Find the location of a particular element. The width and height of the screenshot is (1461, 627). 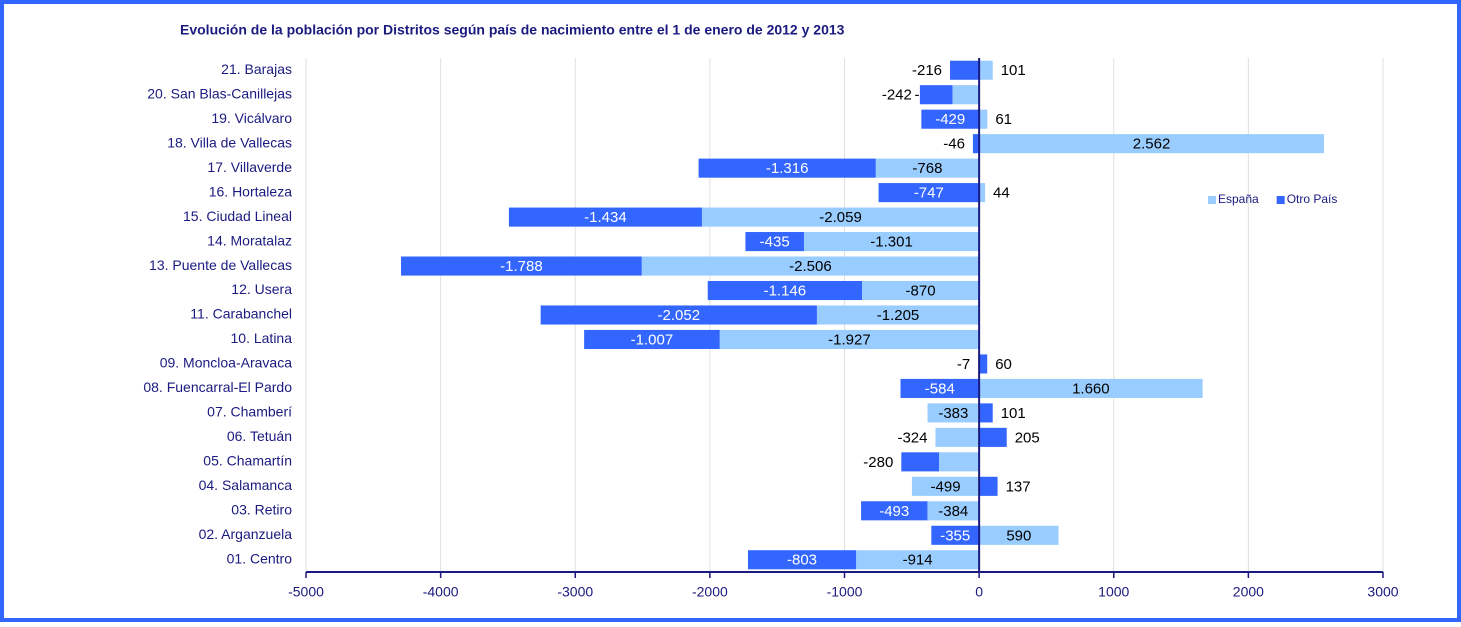

data-label: -7 is located at coordinates (963, 364).